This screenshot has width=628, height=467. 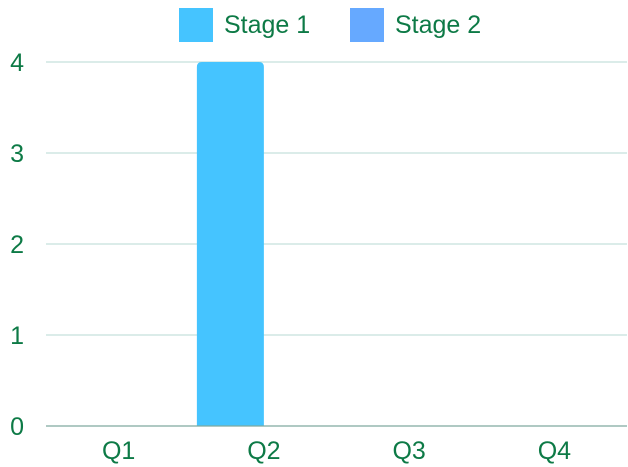 I want to click on y-axis: 0 1 2 3 4, so click(x=17, y=245).